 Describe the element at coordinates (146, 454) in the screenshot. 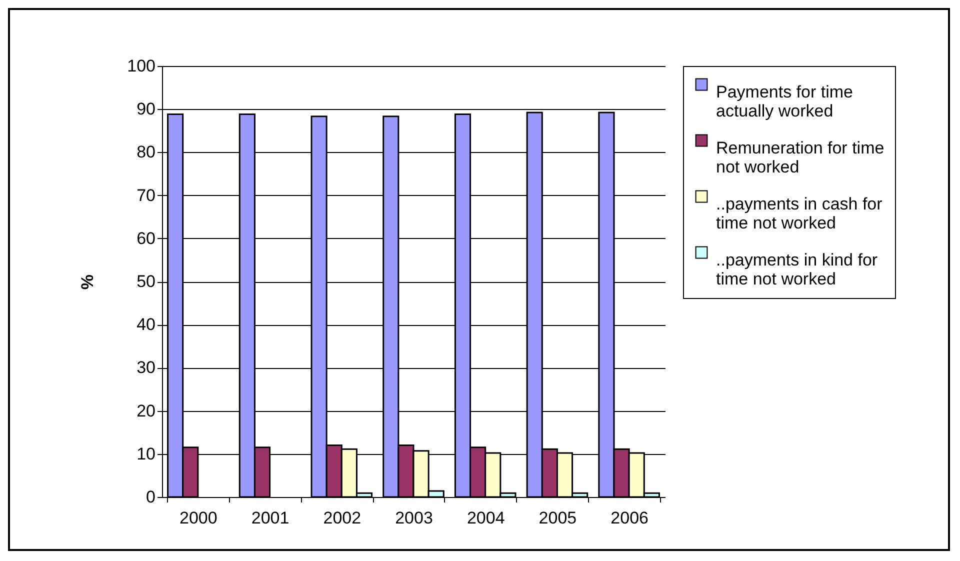

I see `y-tick-label: 10` at that location.